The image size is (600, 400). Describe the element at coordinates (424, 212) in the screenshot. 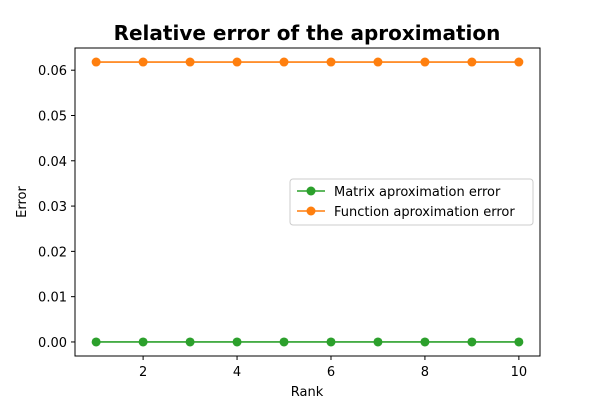

I see `legend-label-function: Function aproximation error` at that location.